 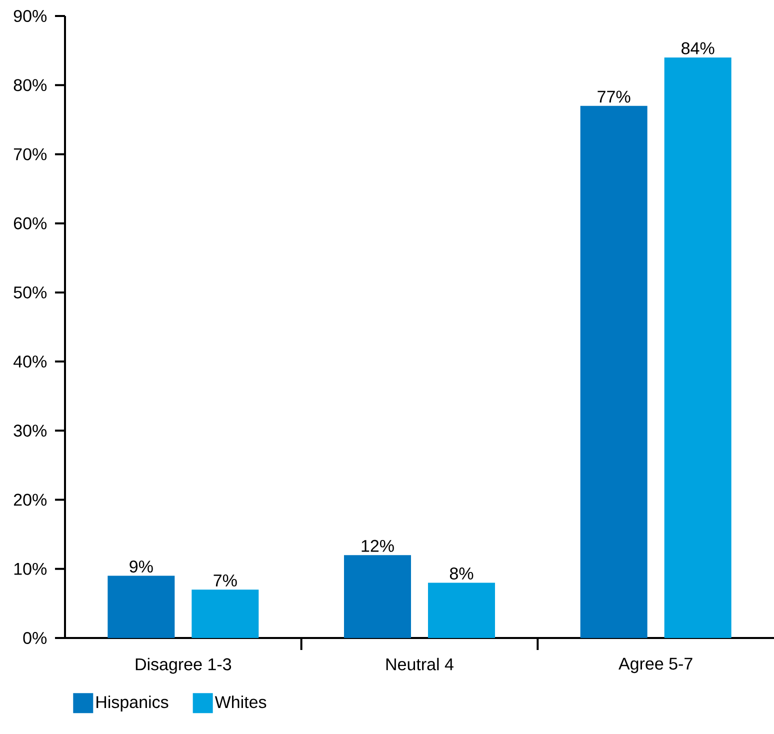 I want to click on y-tick-label: 70%, so click(x=30, y=154).